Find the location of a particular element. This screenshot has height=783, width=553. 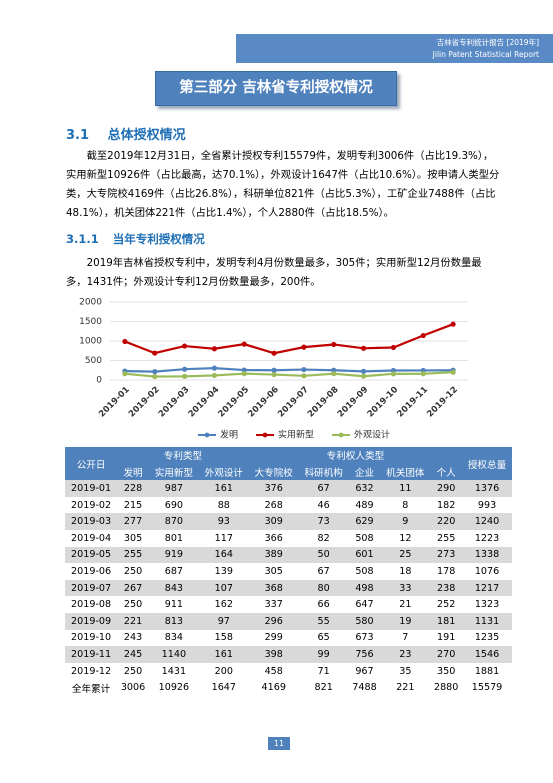

table-cell: 273 is located at coordinates (446, 555).